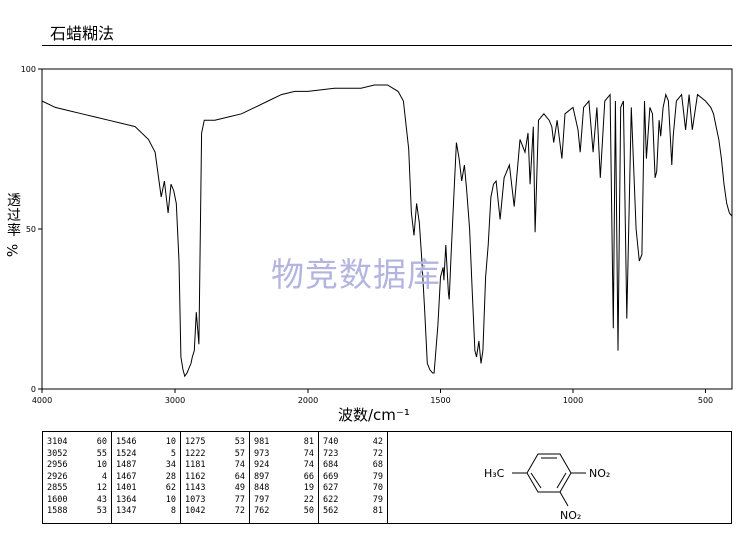  Describe the element at coordinates (599, 473) in the screenshot. I see `nitro-label-1: NO₂` at that location.